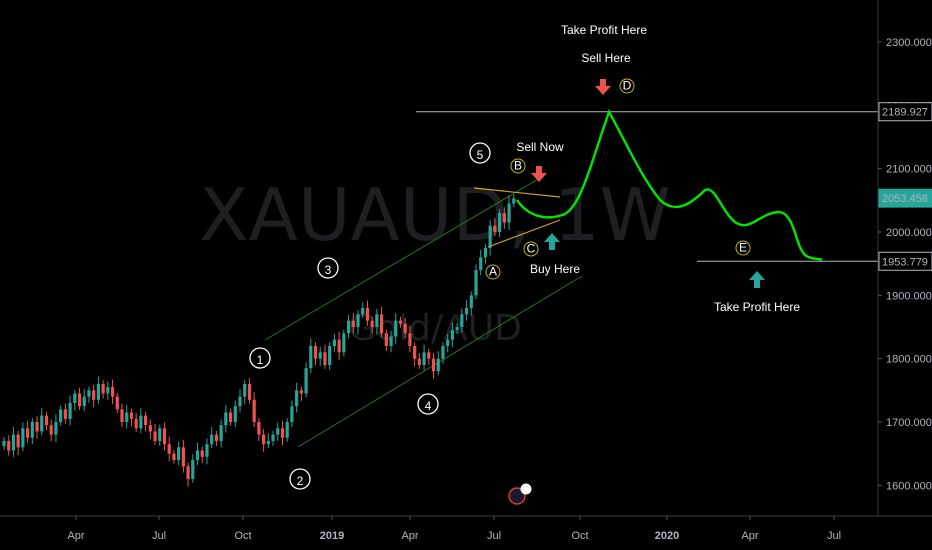 The image size is (932, 550). I want to click on wave-label-2: 2, so click(300, 481).